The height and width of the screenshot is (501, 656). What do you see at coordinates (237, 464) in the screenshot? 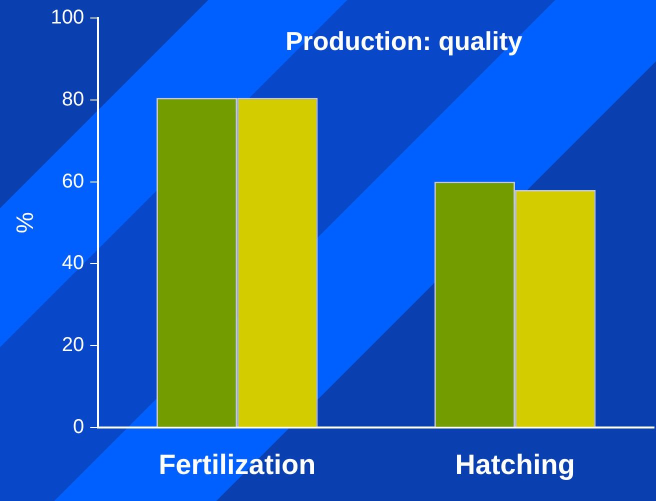
I see `x-tick-label: Fertilization` at bounding box center [237, 464].